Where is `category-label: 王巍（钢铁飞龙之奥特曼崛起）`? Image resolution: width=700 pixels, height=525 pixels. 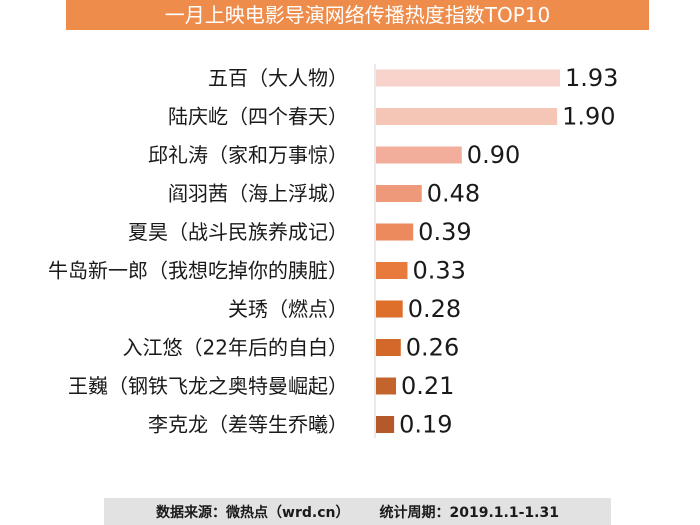 category-label: 王巍（钢铁飞龙之奥特曼崛起） is located at coordinates (208, 386).